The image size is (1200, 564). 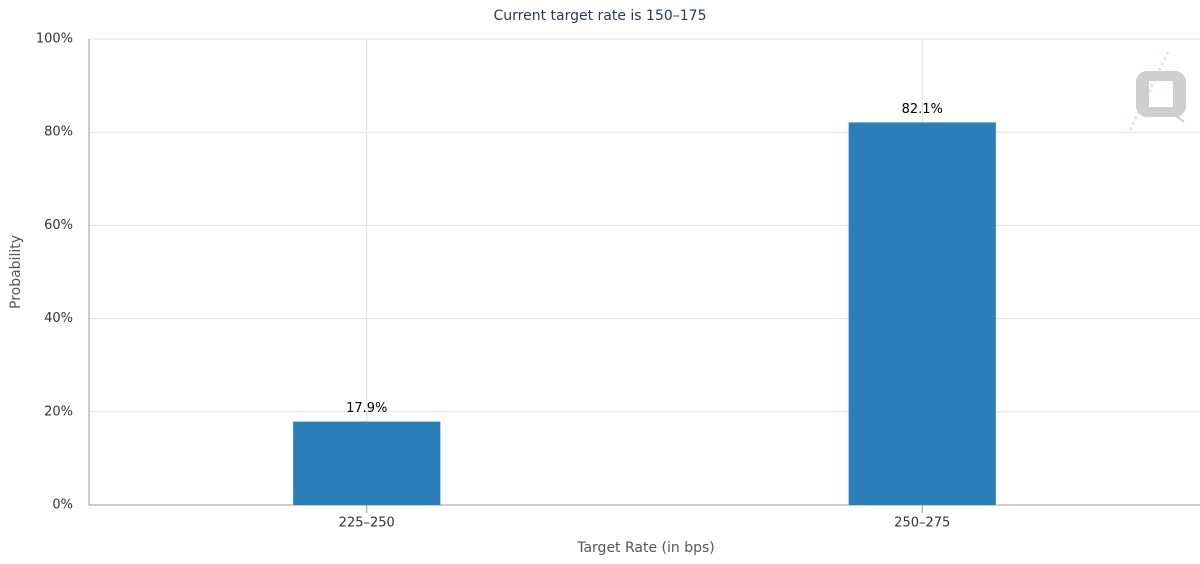 What do you see at coordinates (1157, 91) in the screenshot?
I see `logo` at bounding box center [1157, 91].